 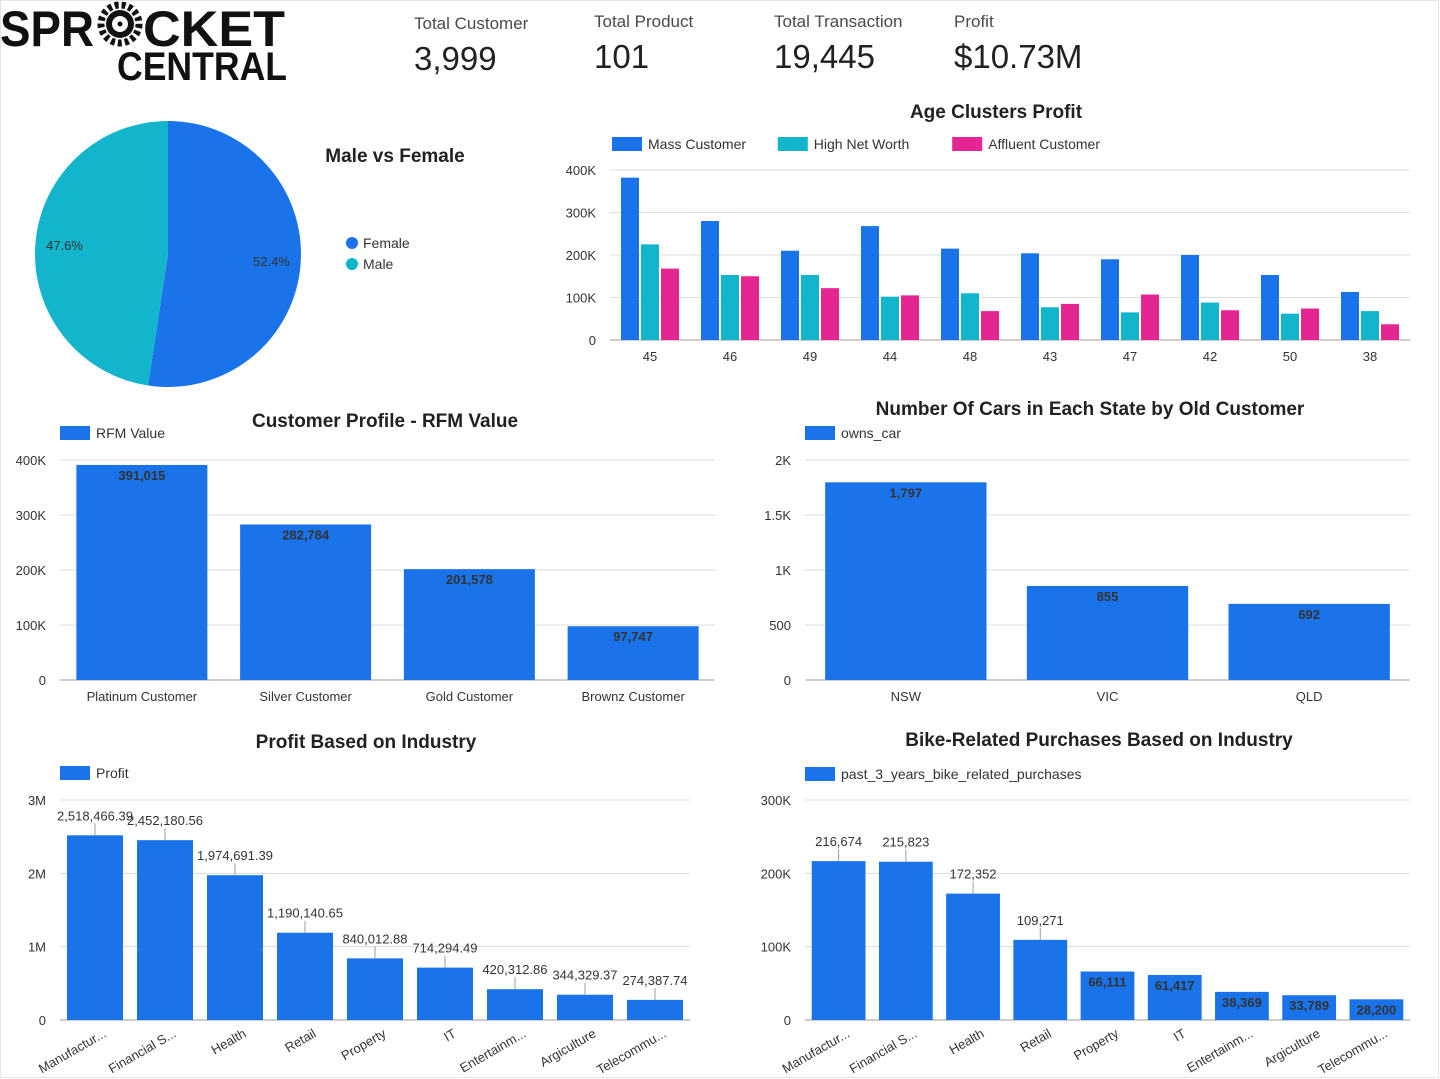 I want to click on x-tick-label: NSW, so click(x=906, y=696).